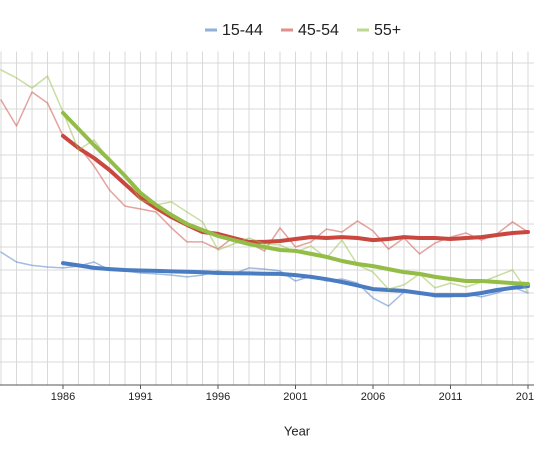  Describe the element at coordinates (373, 397) in the screenshot. I see `x-tick-label: 2006` at that location.